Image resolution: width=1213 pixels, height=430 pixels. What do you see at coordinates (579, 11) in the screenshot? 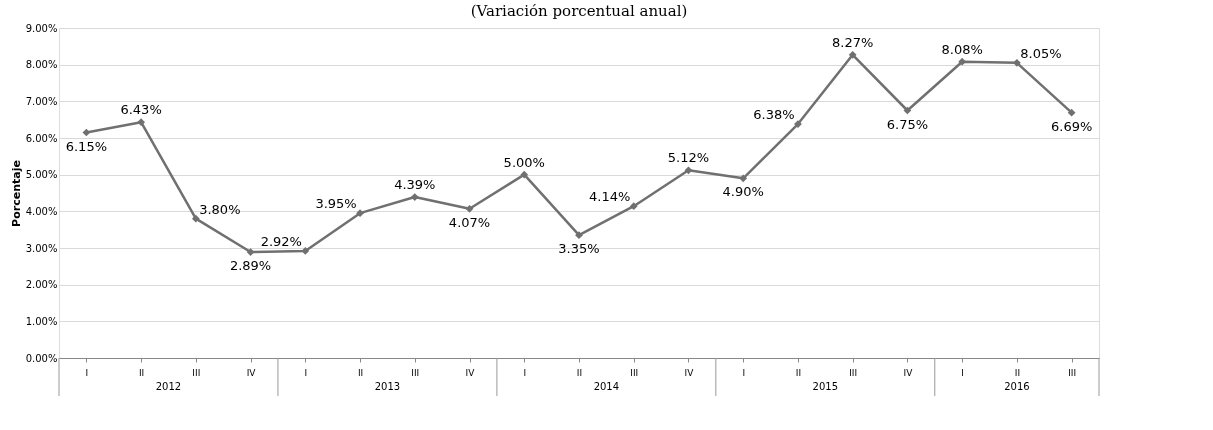
I see `chart-title: (Variación porcentual anual)` at bounding box center [579, 11].